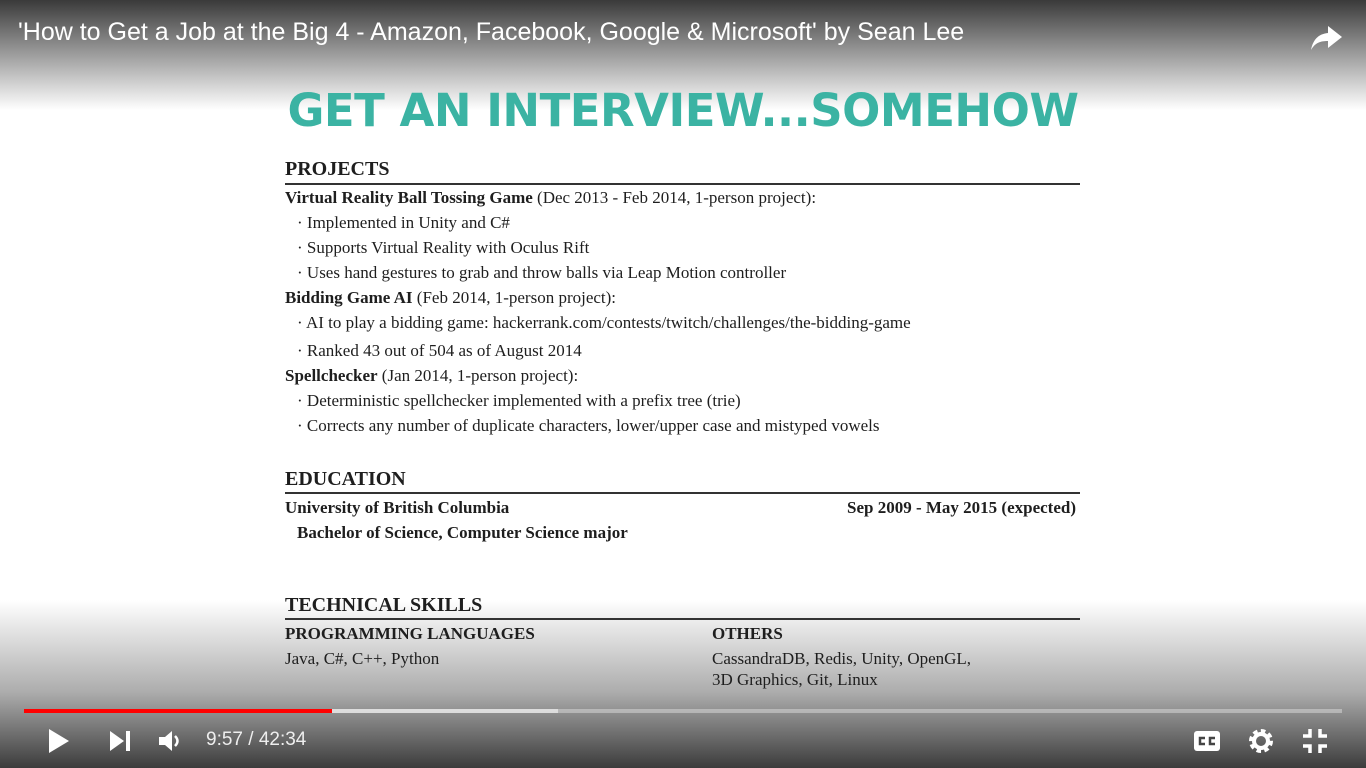  I want to click on volume-button, so click(170, 741).